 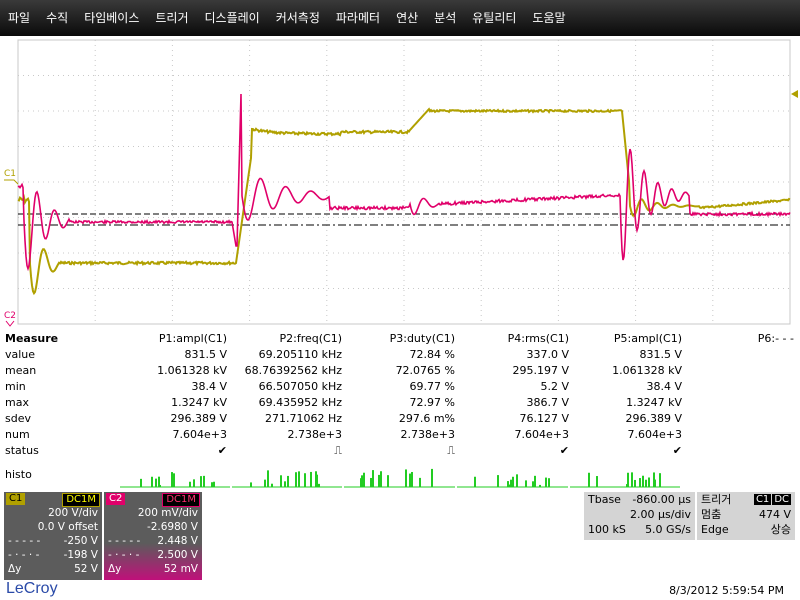 I want to click on channel1-coupling: DC1M, so click(x=81, y=500).